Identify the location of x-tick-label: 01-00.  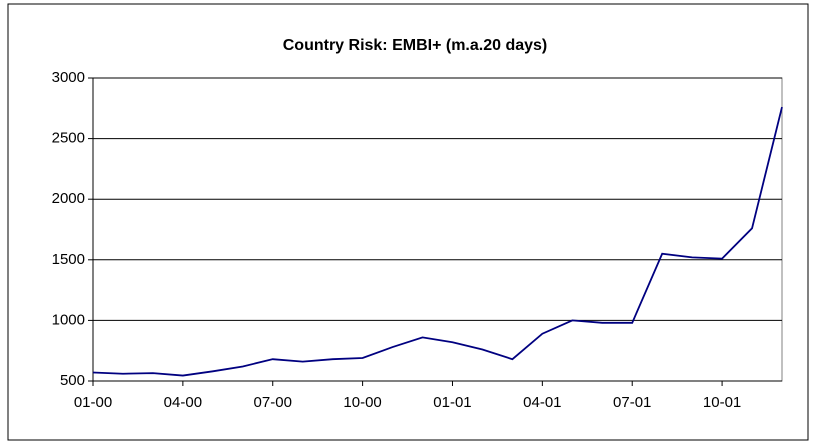
(93, 402).